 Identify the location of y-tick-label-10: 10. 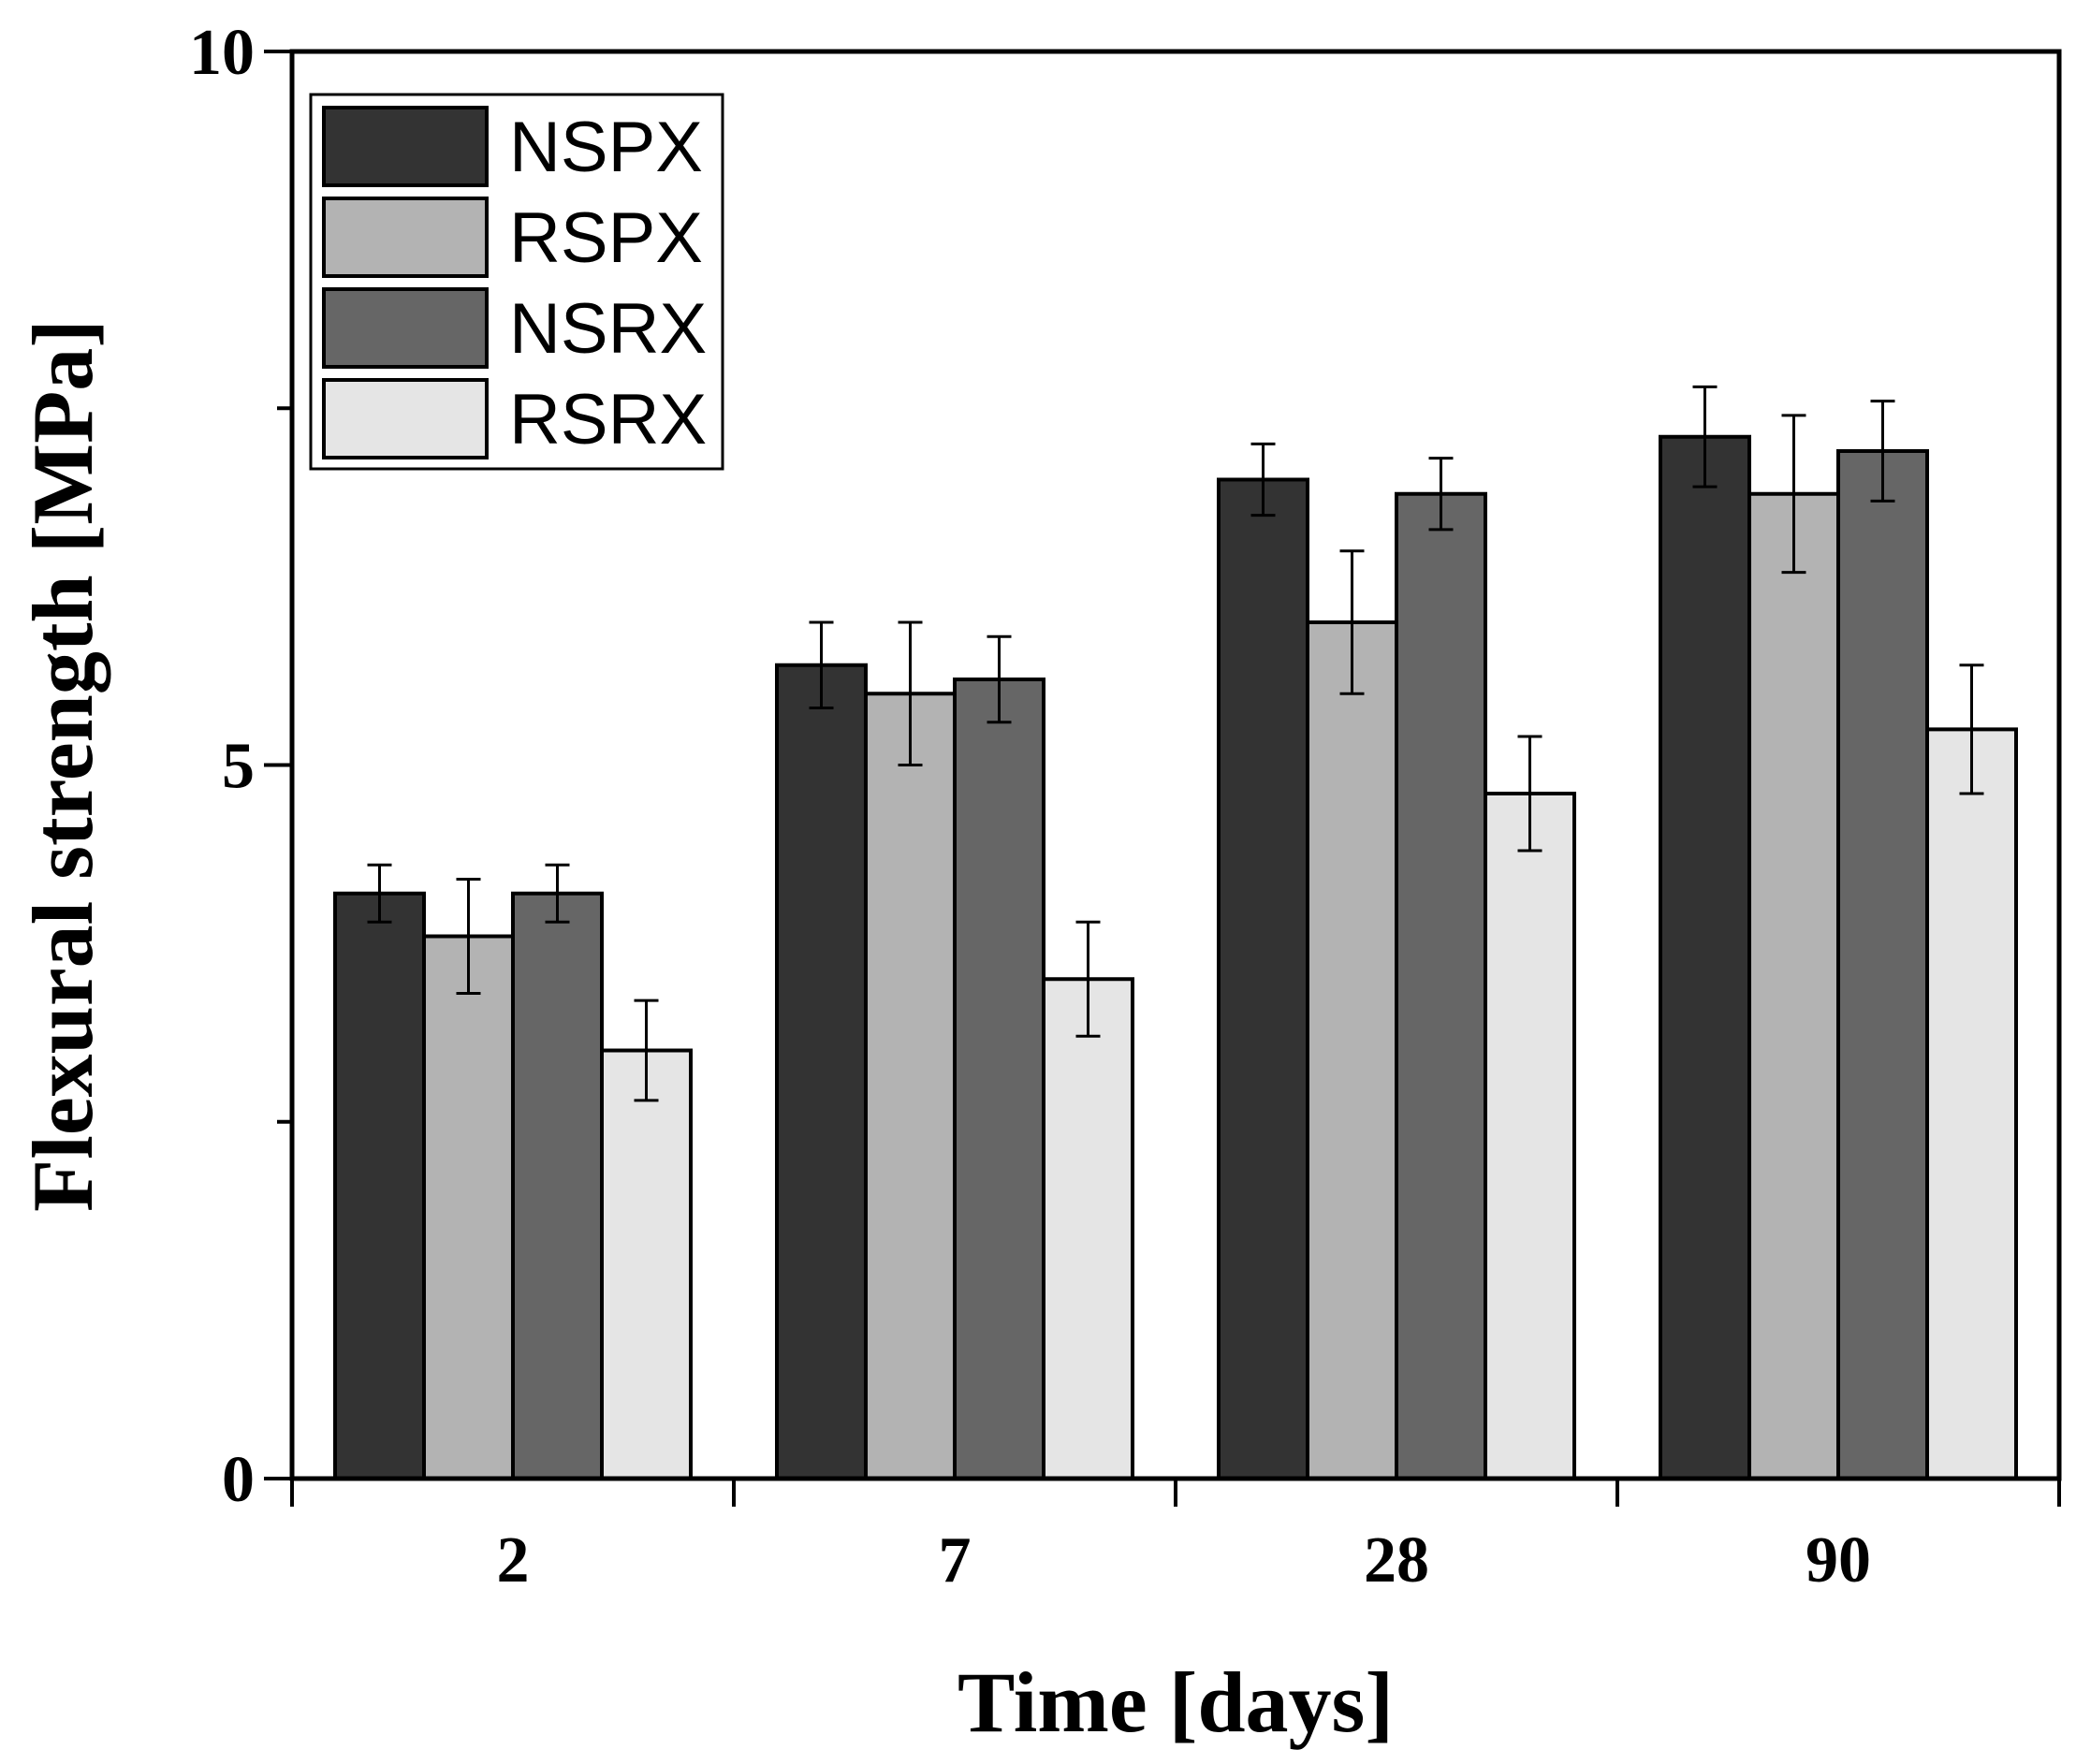
(222, 53).